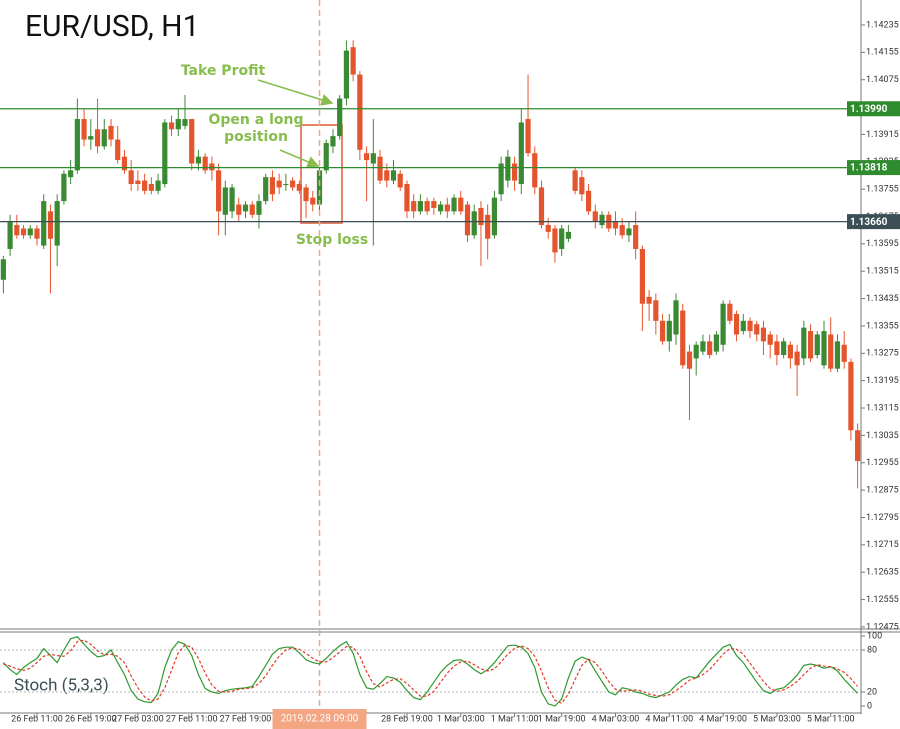 The height and width of the screenshot is (729, 900). I want to click on indicator-title: Stoch (5,3,3), so click(61, 685).